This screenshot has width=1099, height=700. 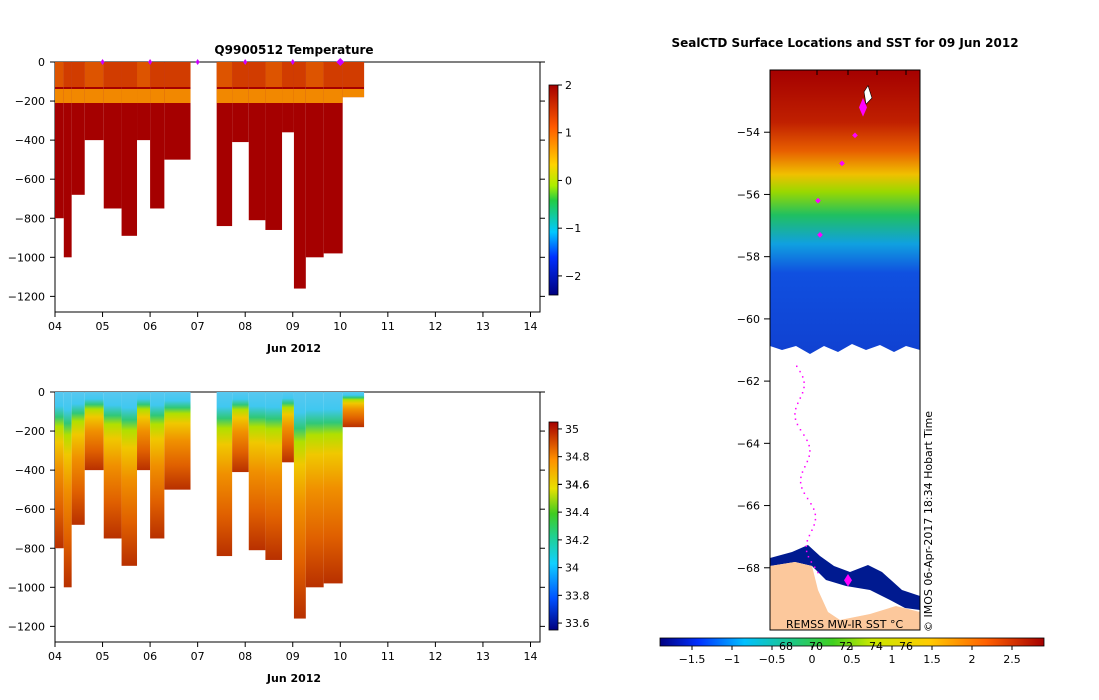 What do you see at coordinates (845, 215) in the screenshot?
I see `sst-field` at bounding box center [845, 215].